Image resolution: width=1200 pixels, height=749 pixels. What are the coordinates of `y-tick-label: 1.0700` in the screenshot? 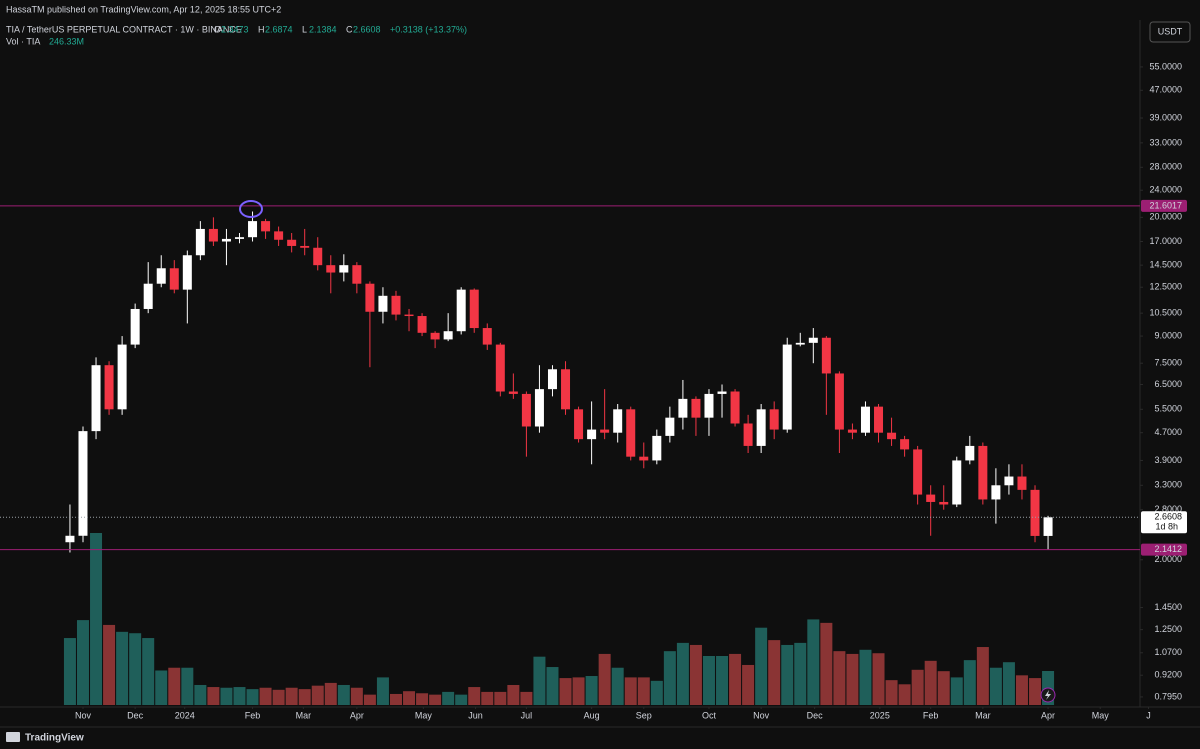 It's located at (1168, 652).